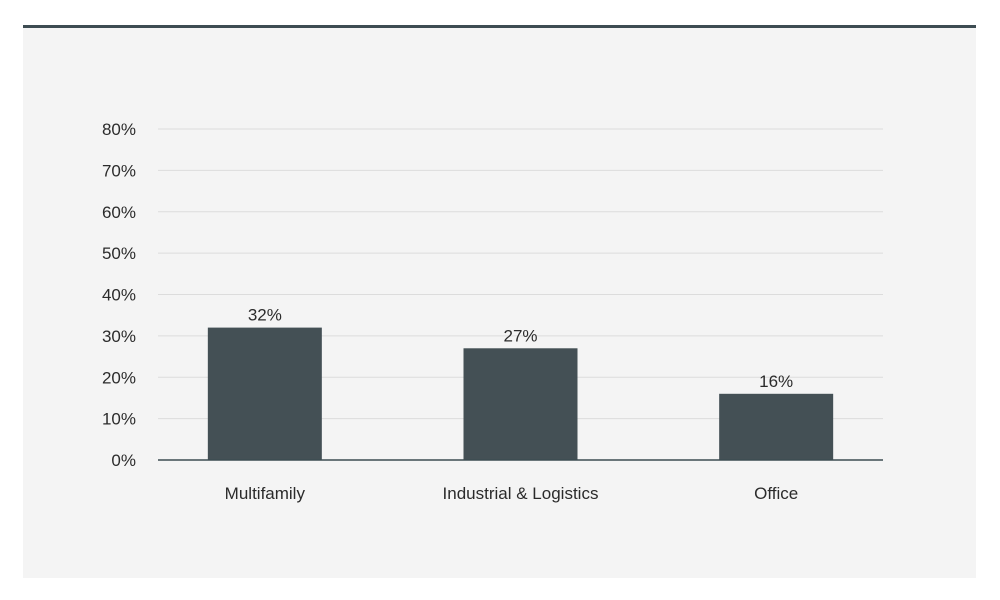 The height and width of the screenshot is (600, 1000). Describe the element at coordinates (119, 212) in the screenshot. I see `y-tick-label: 60%` at that location.